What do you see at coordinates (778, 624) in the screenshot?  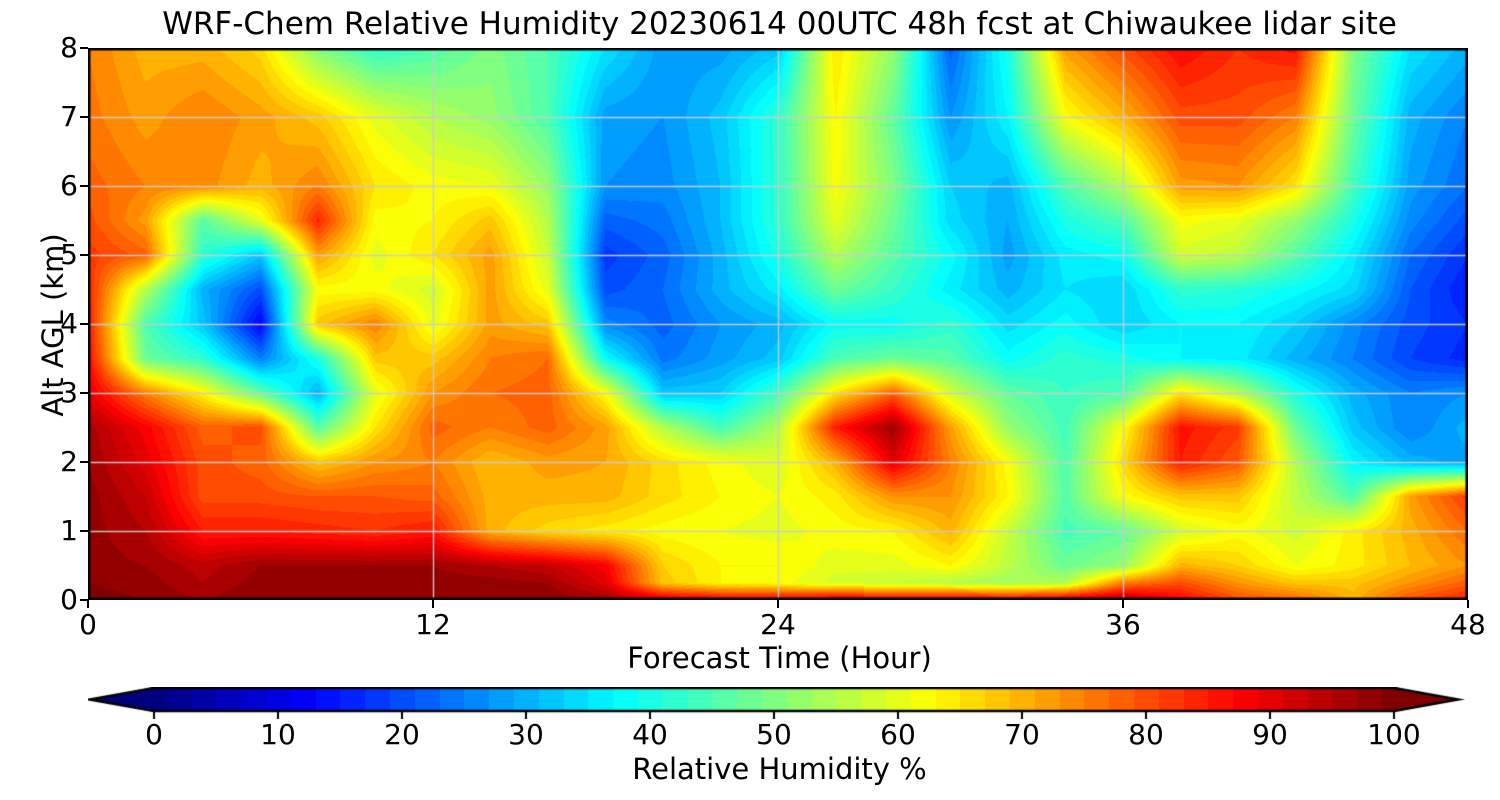 I see `x-tick-label: 24` at bounding box center [778, 624].